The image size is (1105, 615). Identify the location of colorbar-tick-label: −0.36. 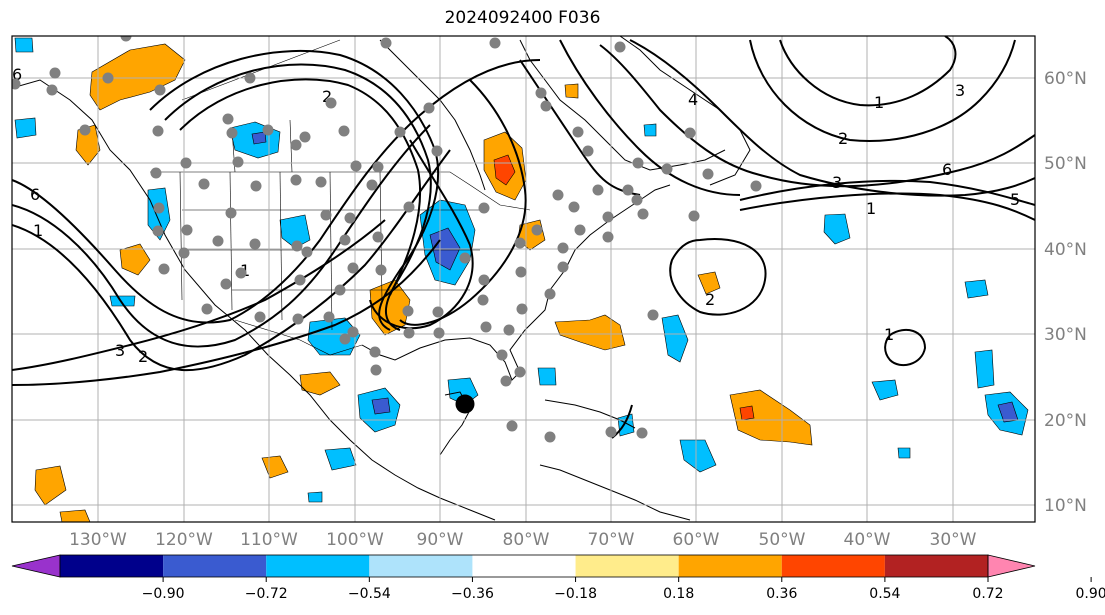
(472, 594).